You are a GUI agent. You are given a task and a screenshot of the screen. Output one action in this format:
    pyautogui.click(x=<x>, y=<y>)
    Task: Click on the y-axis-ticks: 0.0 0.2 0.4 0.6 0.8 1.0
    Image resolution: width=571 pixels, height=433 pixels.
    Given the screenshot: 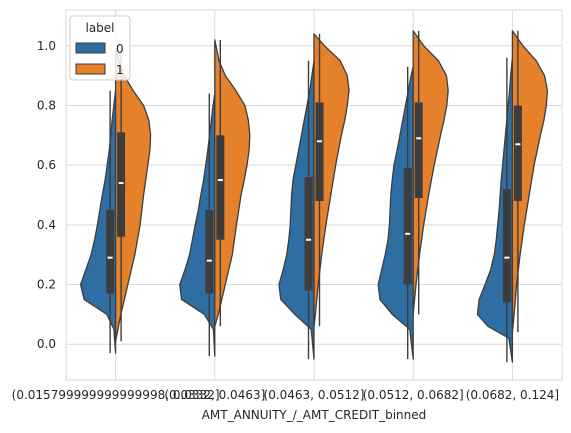 What is the action you would take?
    pyautogui.click(x=46, y=195)
    